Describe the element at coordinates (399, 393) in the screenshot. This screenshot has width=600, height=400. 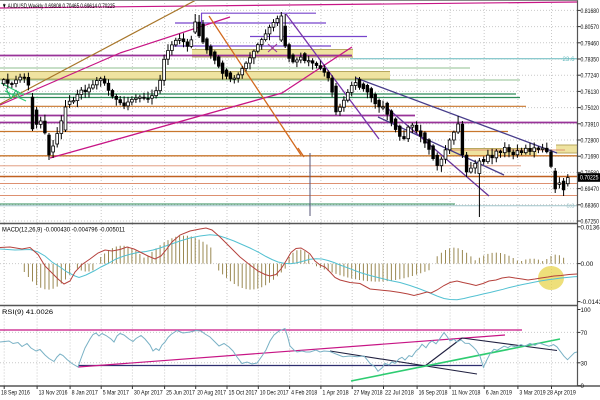
I see `svg-text: 22 Jul 2018` at that location.